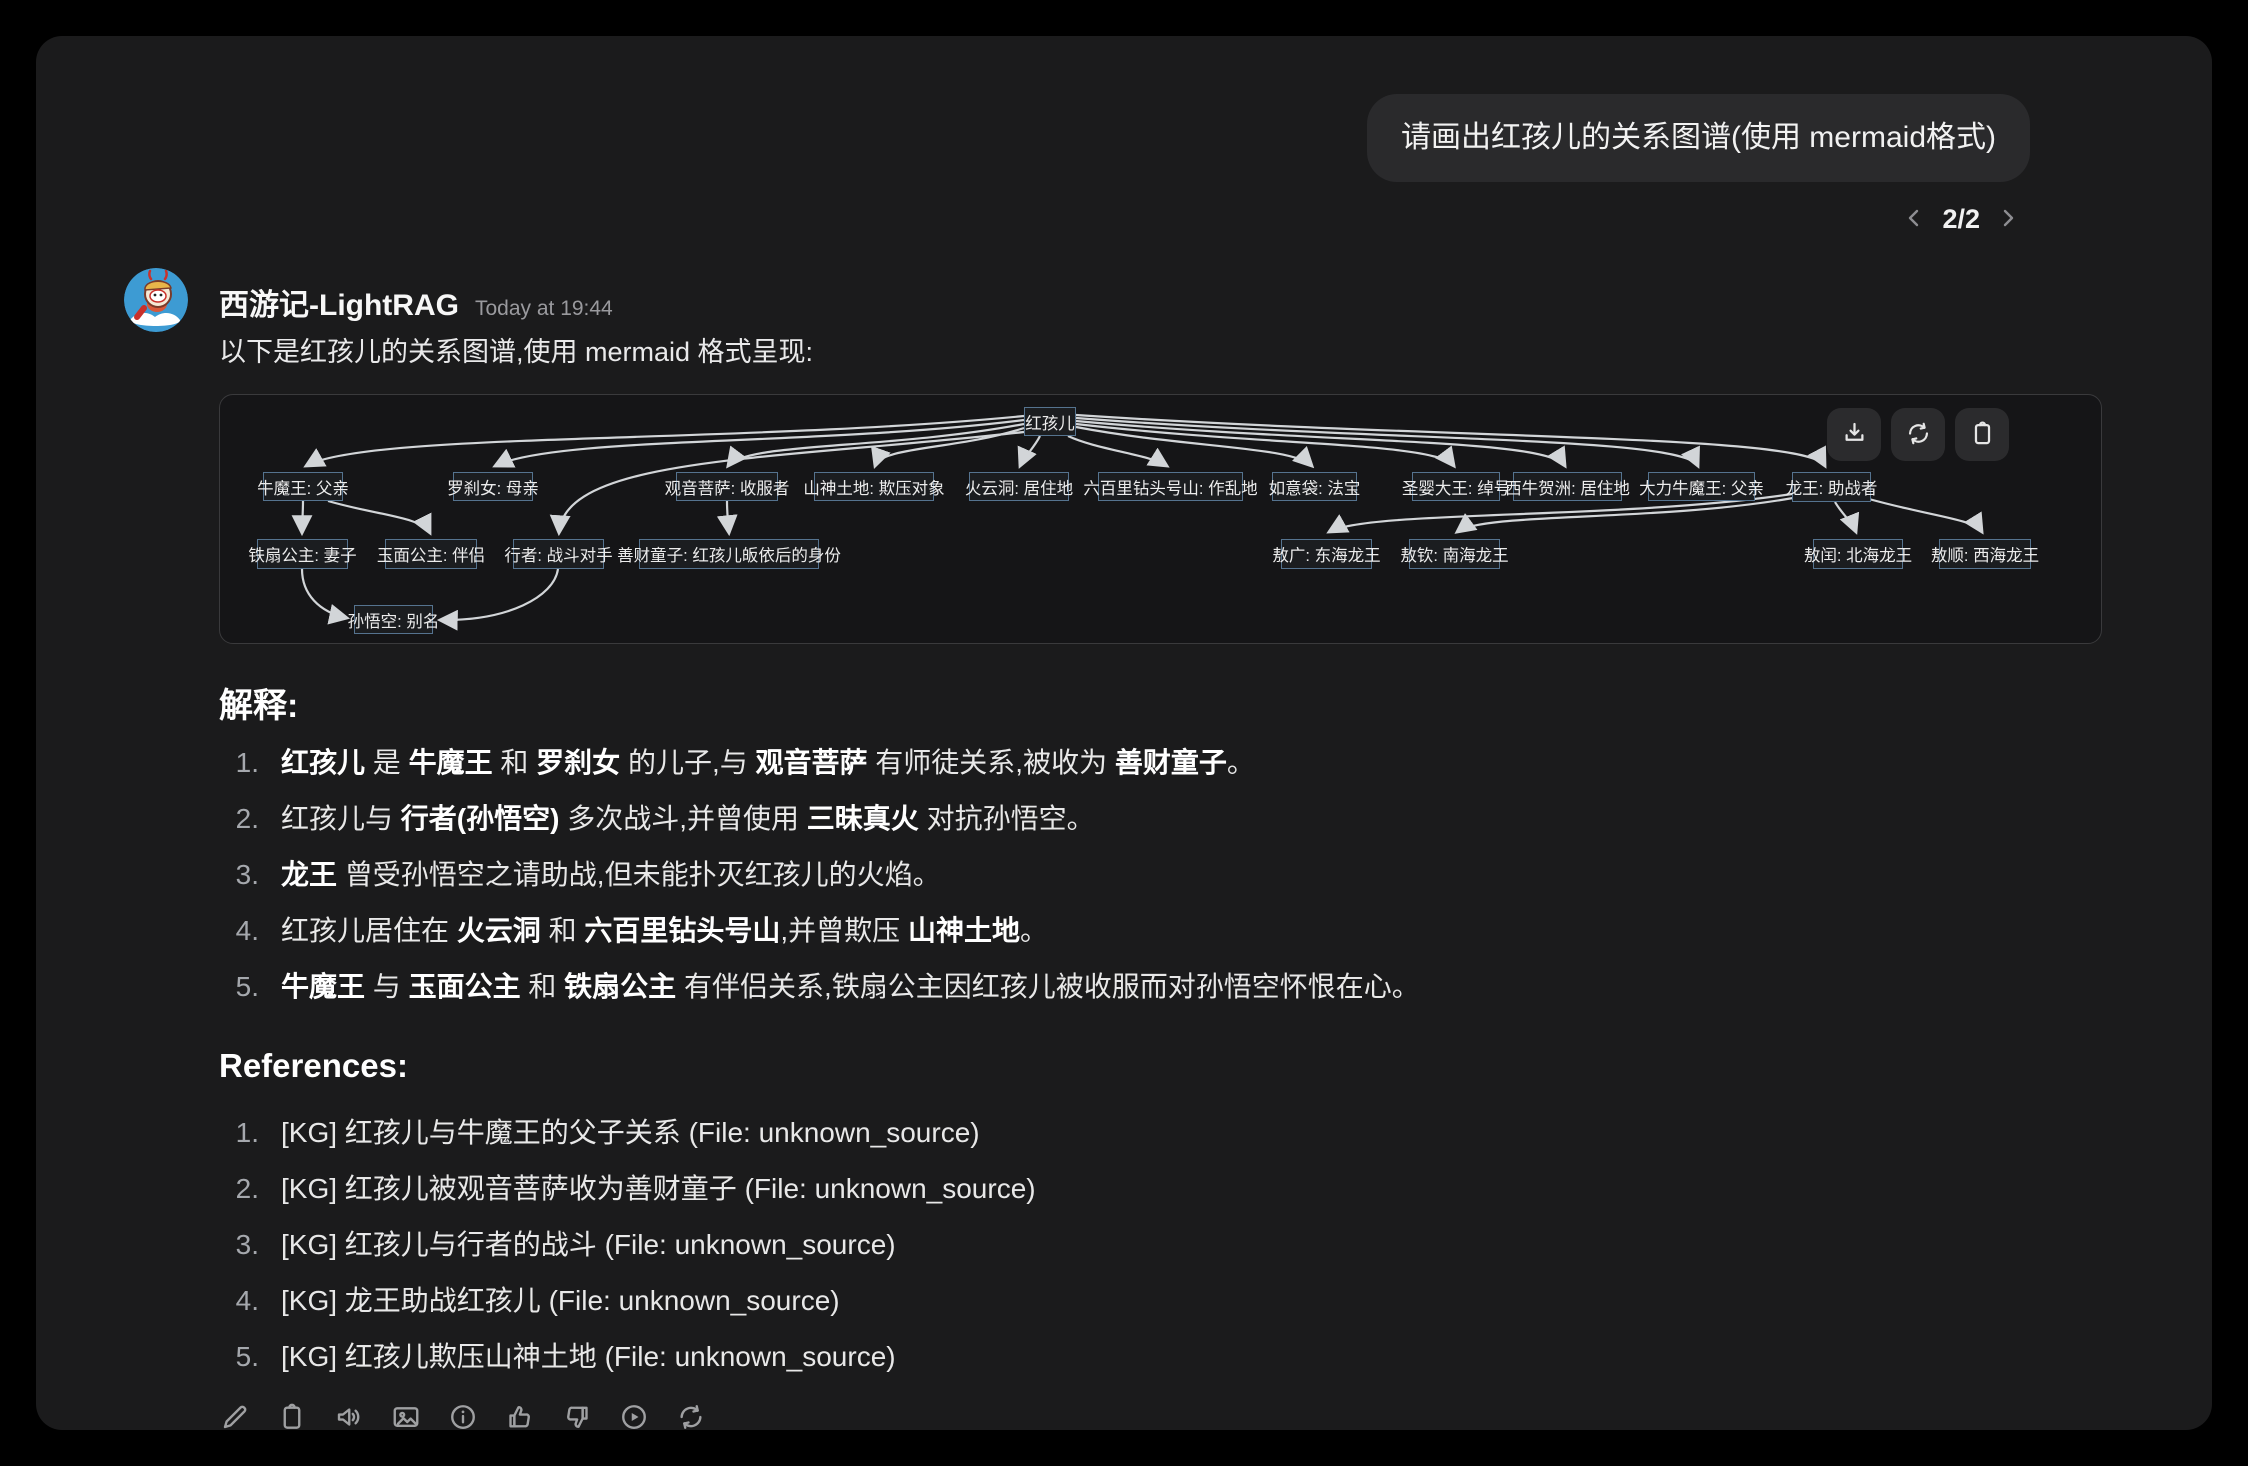  What do you see at coordinates (516, 352) in the screenshot?
I see `assistant-intro-text: 以下是红孩儿的关系图谱,使用 mermaid 格式呈现:` at bounding box center [516, 352].